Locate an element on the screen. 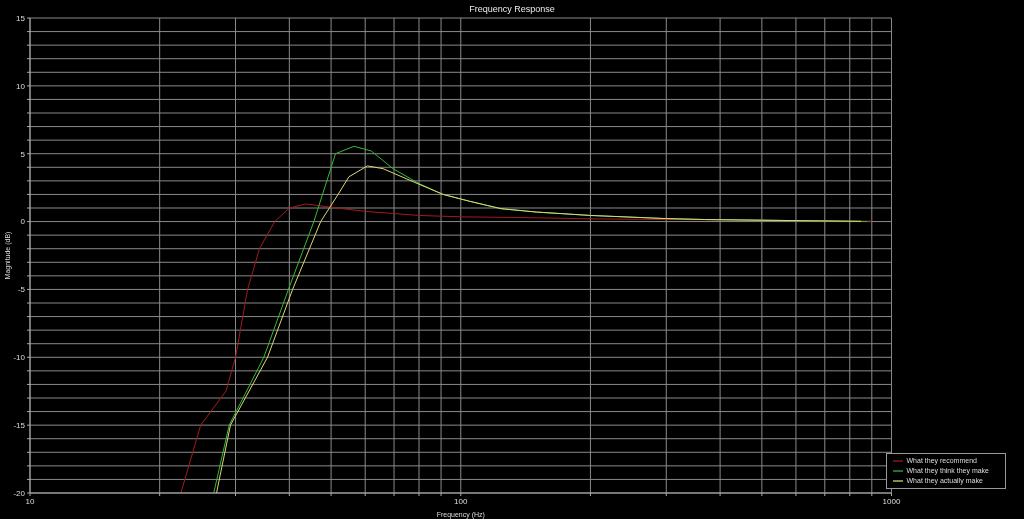  y-tick-label: 5 is located at coordinates (23, 154).